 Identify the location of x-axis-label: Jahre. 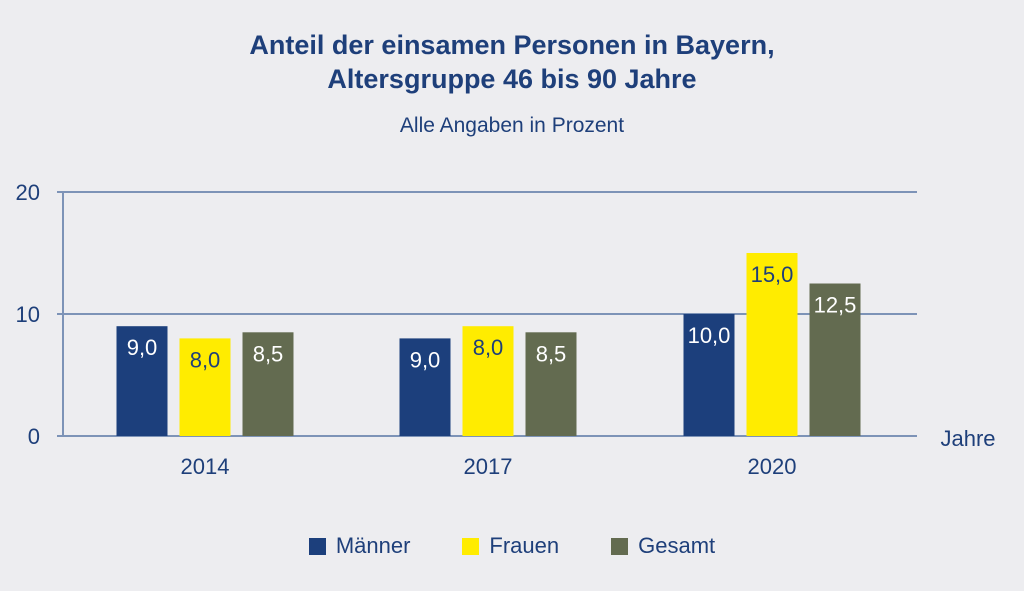
(967, 438).